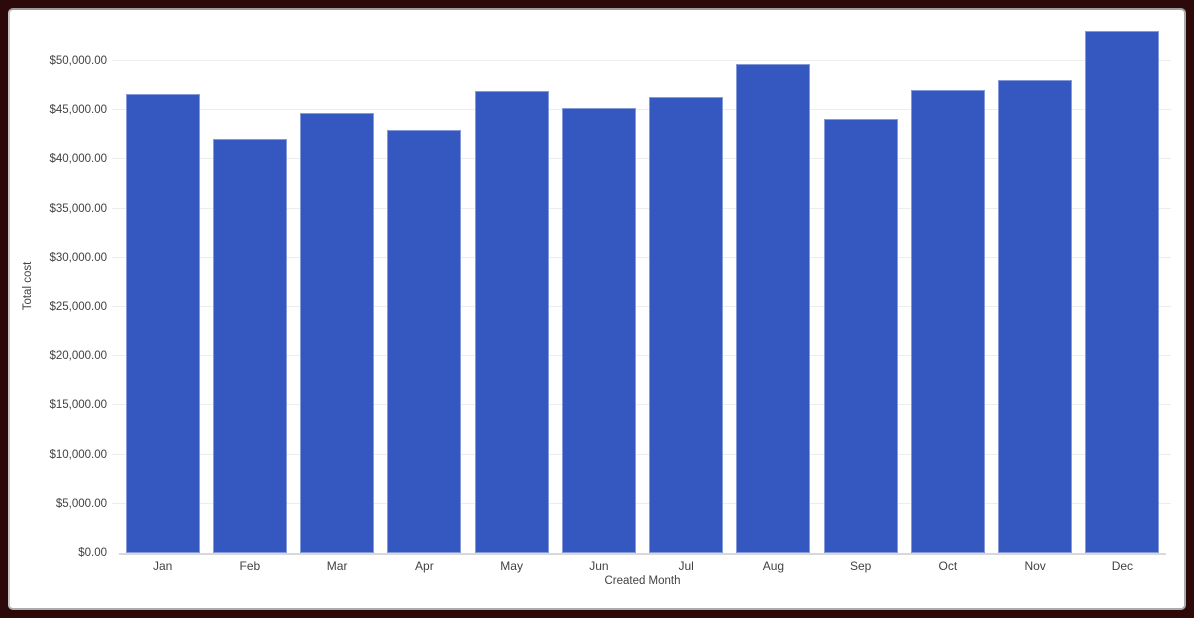 Image resolution: width=1194 pixels, height=618 pixels. Describe the element at coordinates (1035, 566) in the screenshot. I see `x-tick-label: Nov` at that location.